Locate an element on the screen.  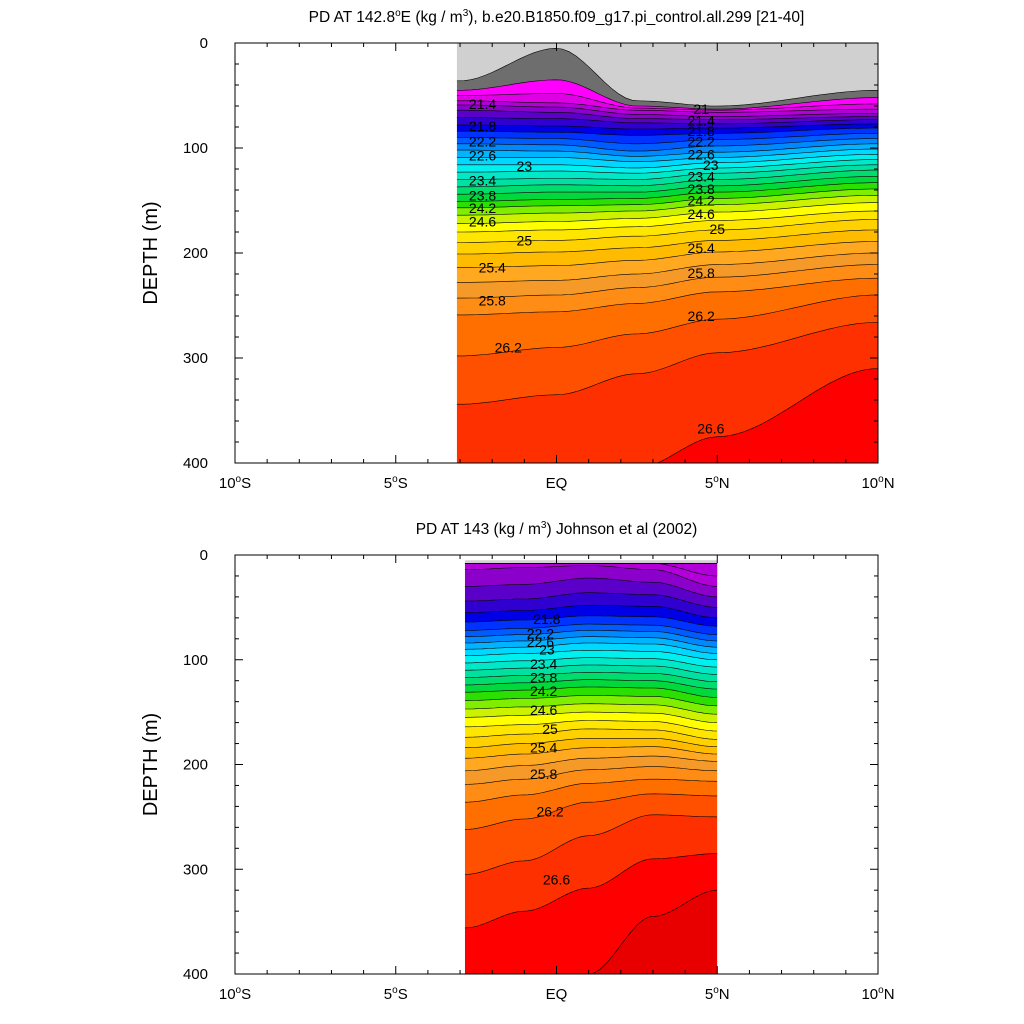
contour-label: 24.6 is located at coordinates (701, 214).